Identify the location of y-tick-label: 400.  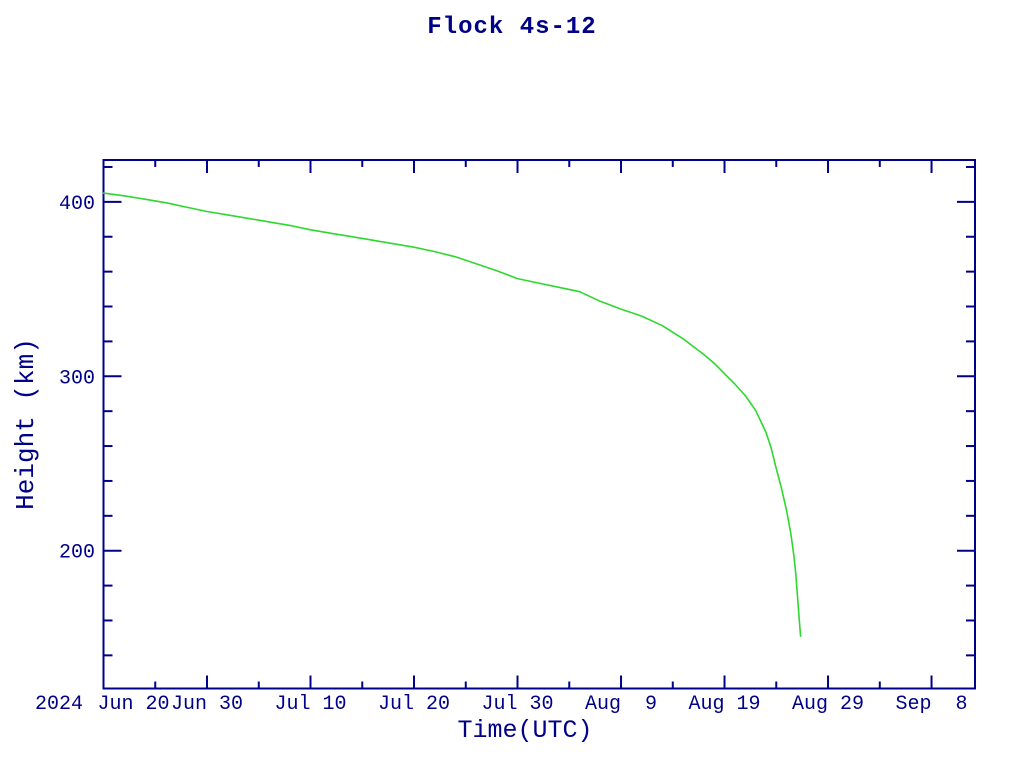
(77, 204).